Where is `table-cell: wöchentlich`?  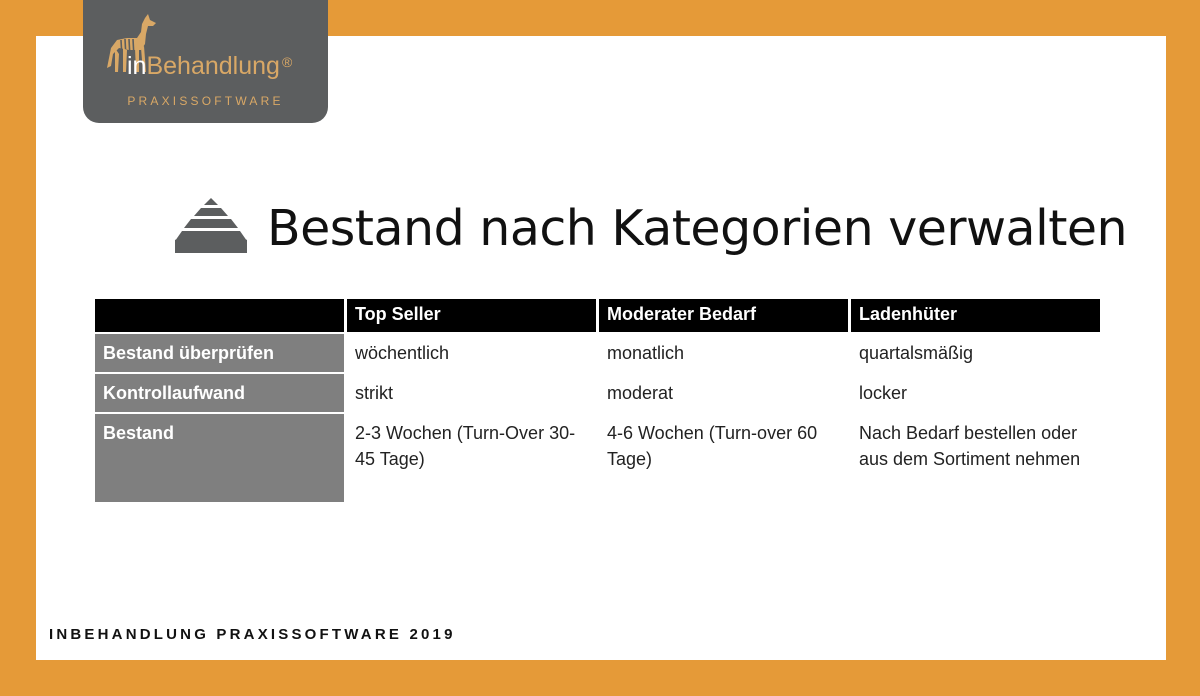 table-cell: wöchentlich is located at coordinates (402, 353).